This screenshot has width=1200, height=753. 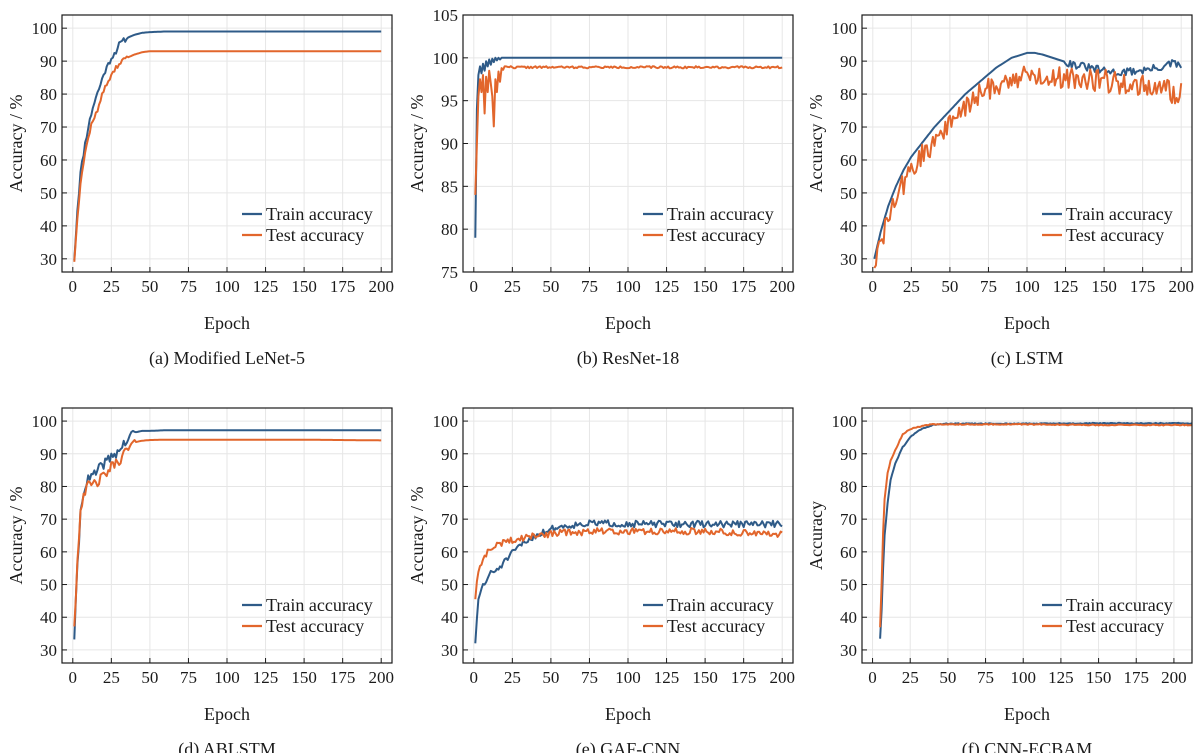 I want to click on chart-caption: (e) GAF-CNN, so click(x=628, y=746).